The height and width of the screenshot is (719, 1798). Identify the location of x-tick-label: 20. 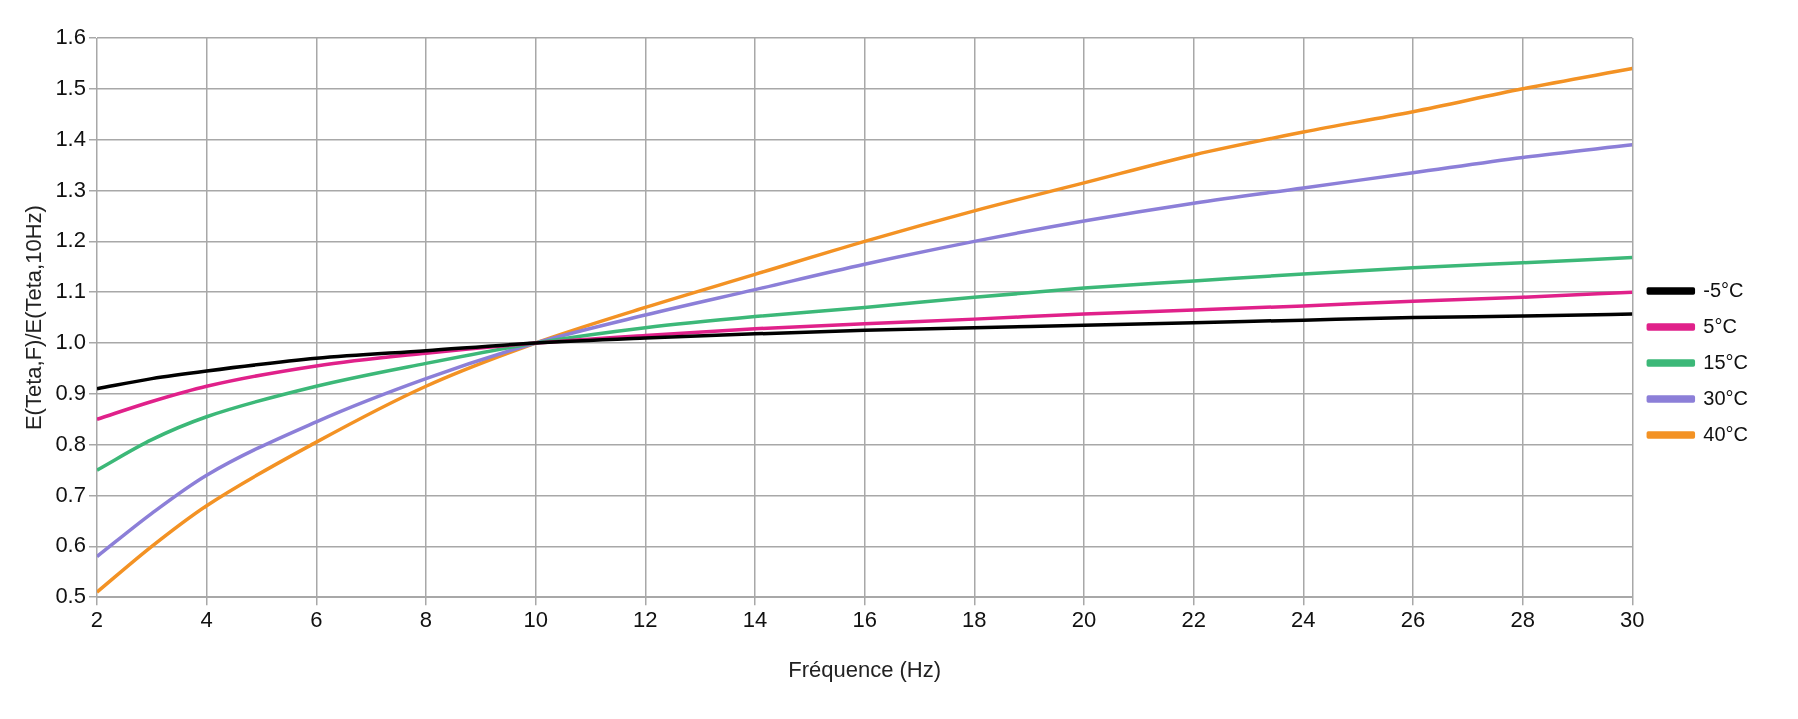
(1084, 620).